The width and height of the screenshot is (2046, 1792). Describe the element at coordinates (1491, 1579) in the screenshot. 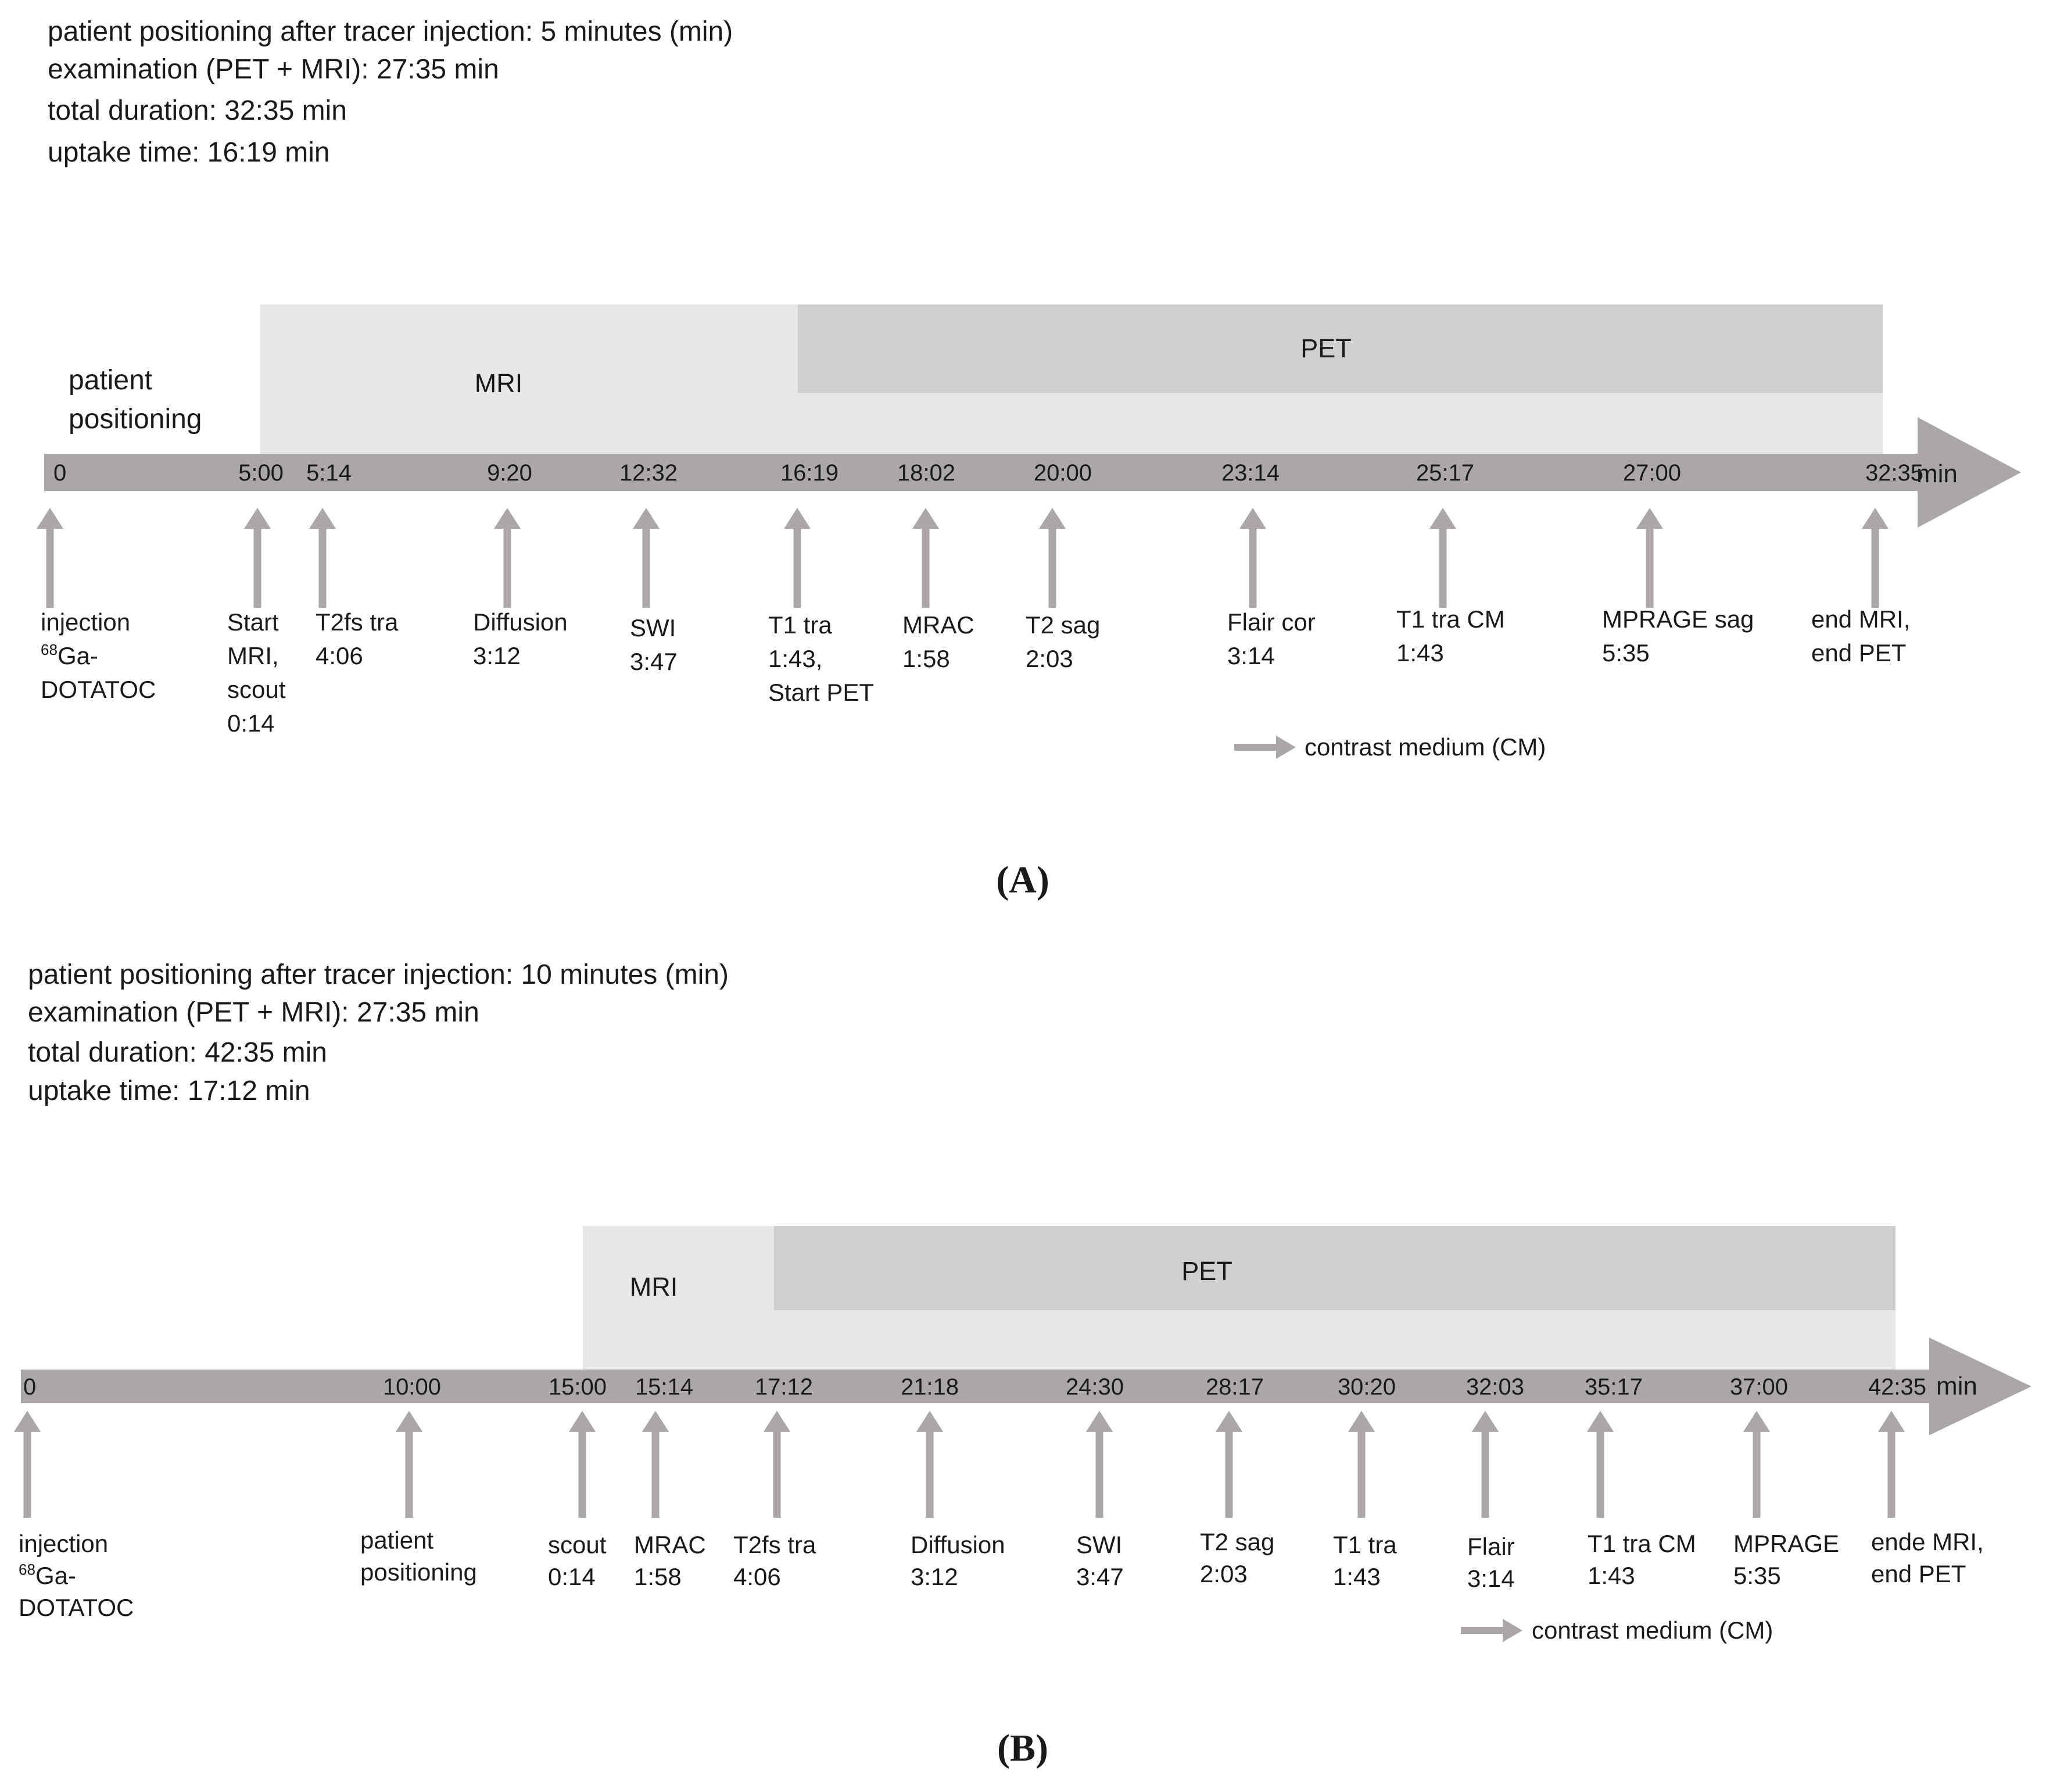

I see `panel-b-event-label: 3:14` at that location.